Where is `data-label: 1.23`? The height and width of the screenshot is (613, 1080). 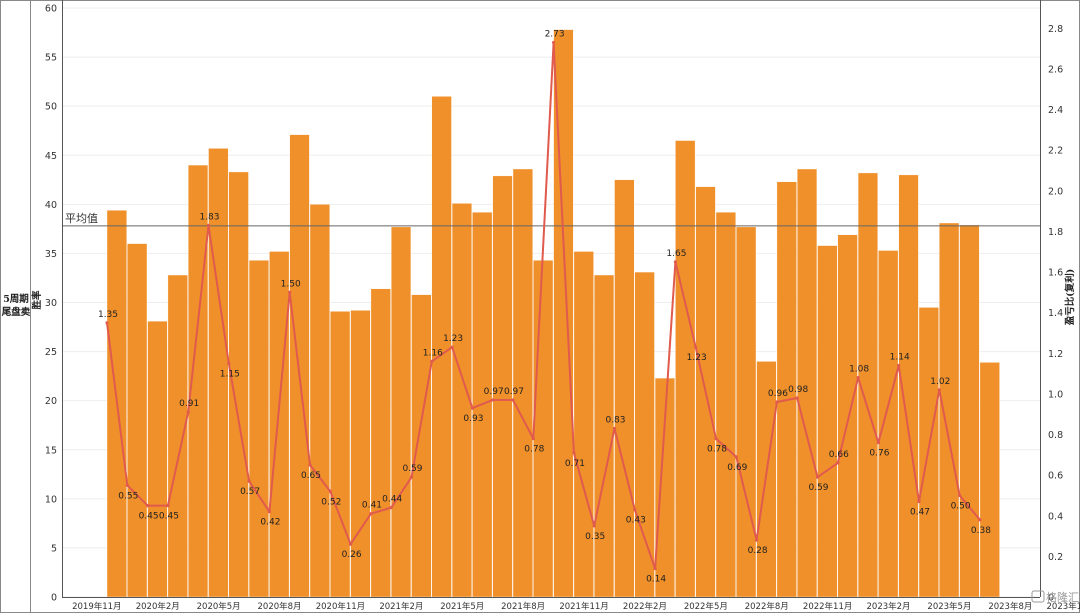
data-label: 1.23 is located at coordinates (697, 358).